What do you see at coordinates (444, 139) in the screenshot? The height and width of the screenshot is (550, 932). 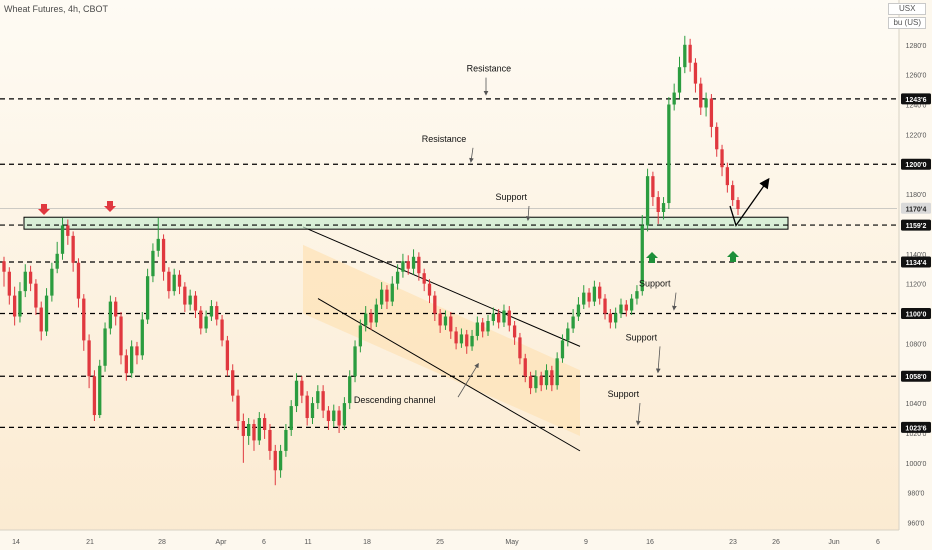 I see `annotation-label: Resistance` at bounding box center [444, 139].